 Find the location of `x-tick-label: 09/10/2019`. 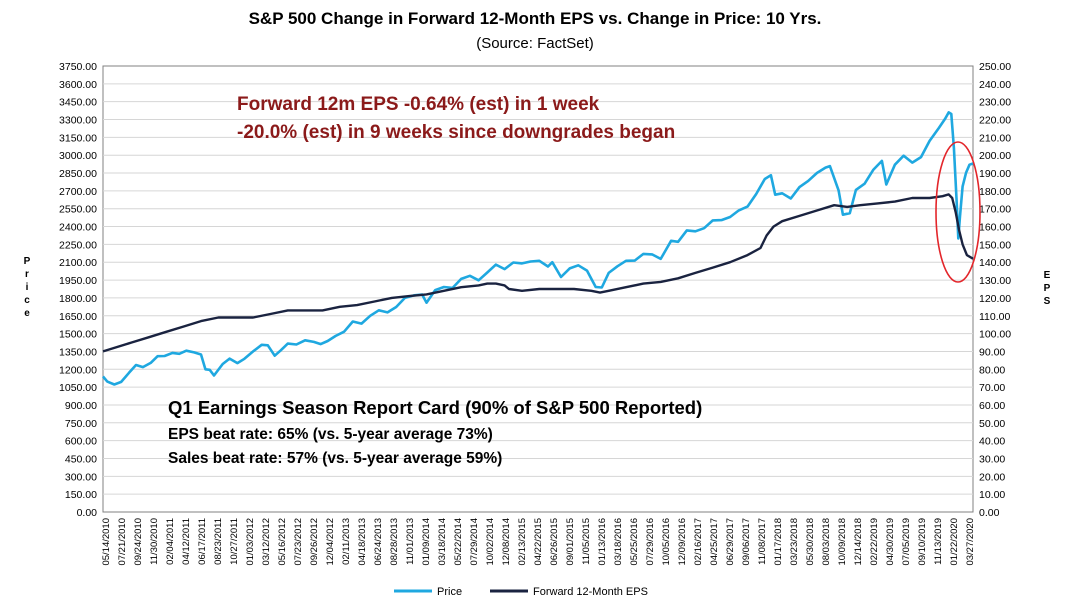

x-tick-label: 09/10/2019 is located at coordinates (922, 542).